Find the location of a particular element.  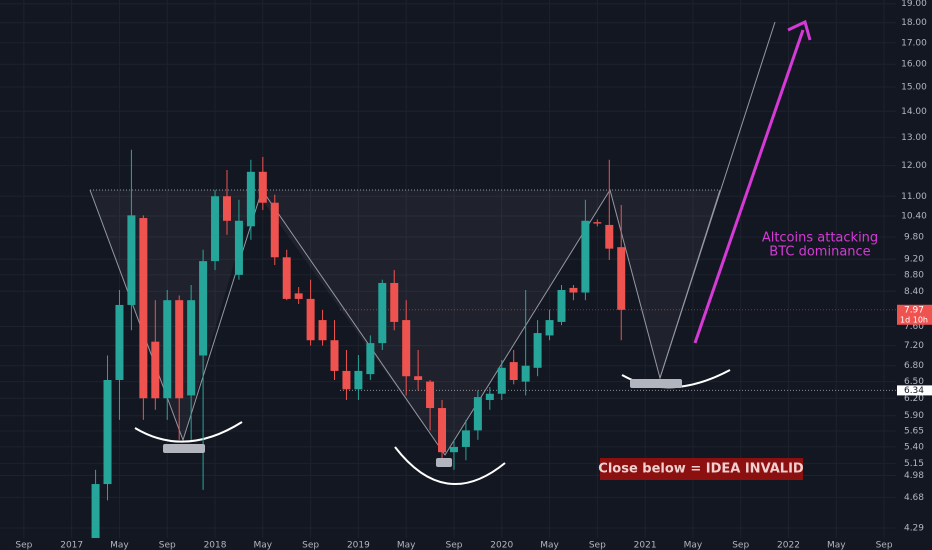

y-tick-label: 7.20 is located at coordinates (914, 346).